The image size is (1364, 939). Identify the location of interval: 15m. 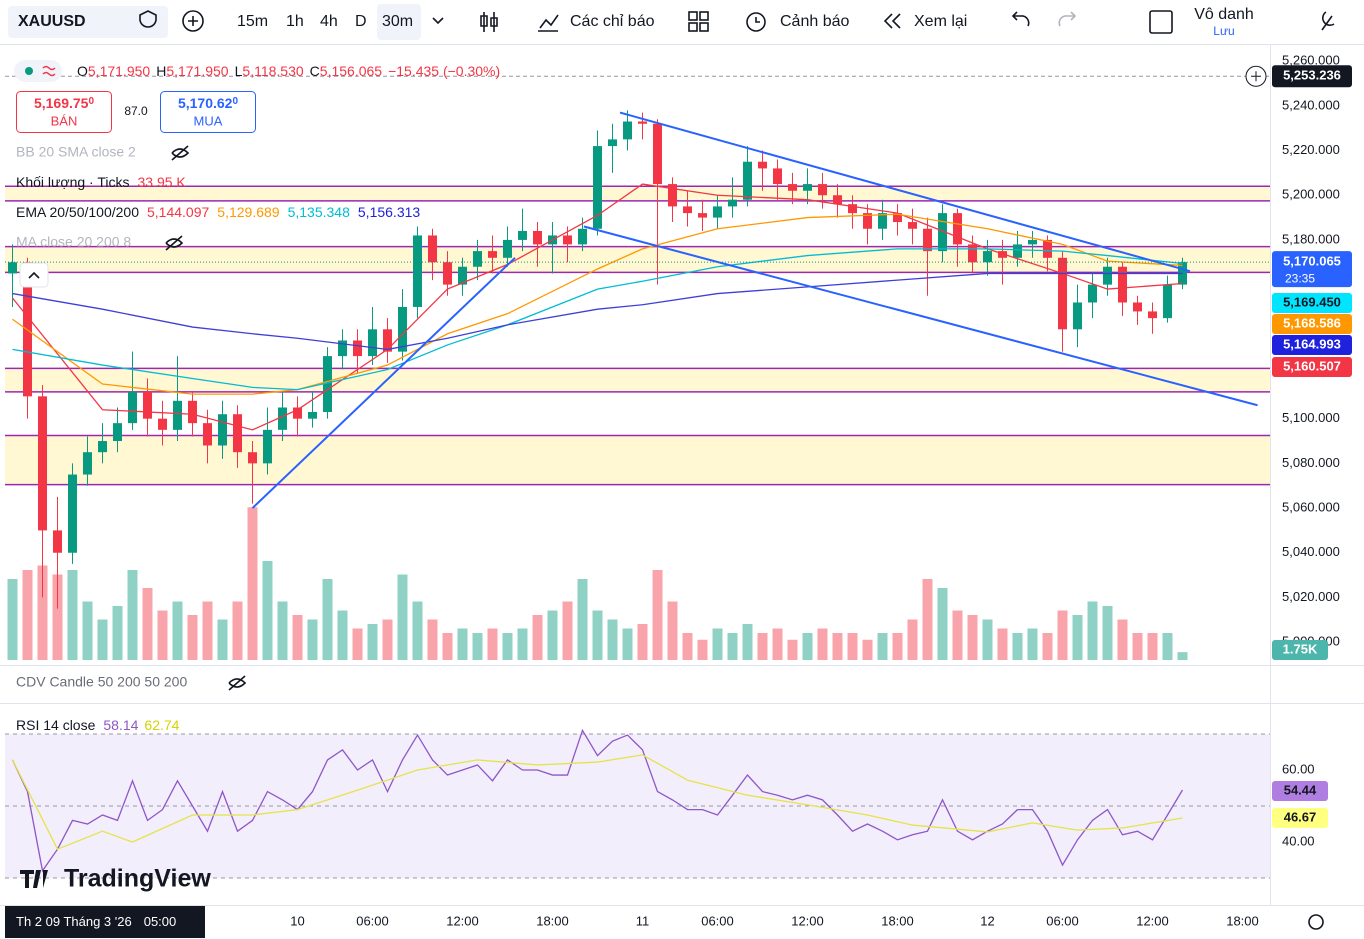
(252, 21).